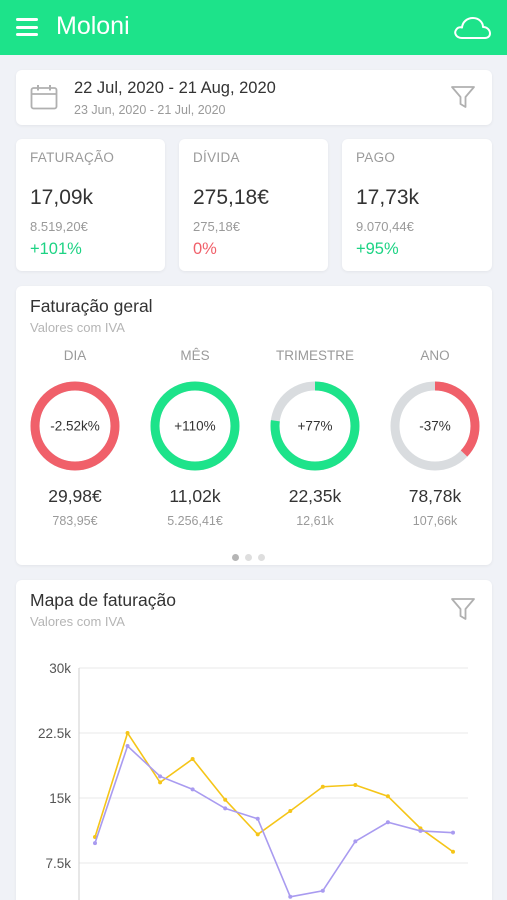 The width and height of the screenshot is (507, 900). What do you see at coordinates (435, 355) in the screenshot?
I see `gauge-label: ANO` at bounding box center [435, 355].